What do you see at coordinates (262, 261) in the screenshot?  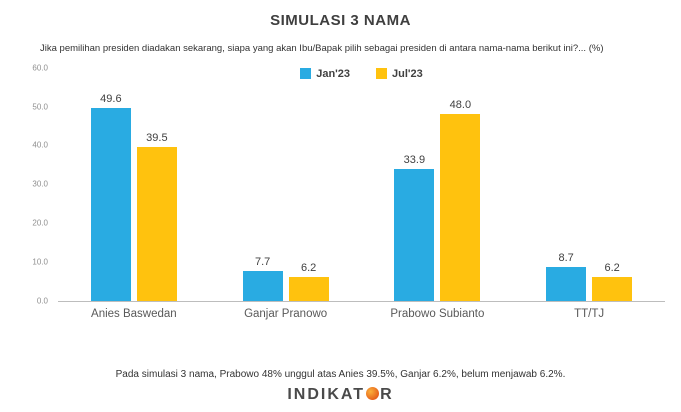 I see `bar-value-label: 7.7` at bounding box center [262, 261].